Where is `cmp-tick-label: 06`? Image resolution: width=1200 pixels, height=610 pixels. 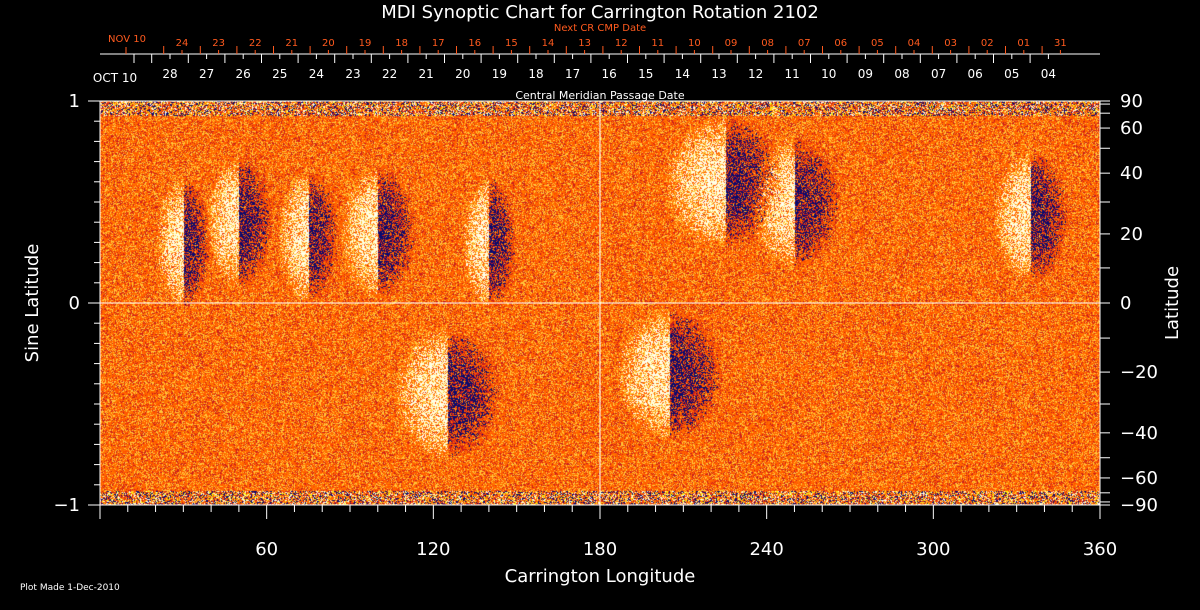 cmp-tick-label: 06 is located at coordinates (975, 74).